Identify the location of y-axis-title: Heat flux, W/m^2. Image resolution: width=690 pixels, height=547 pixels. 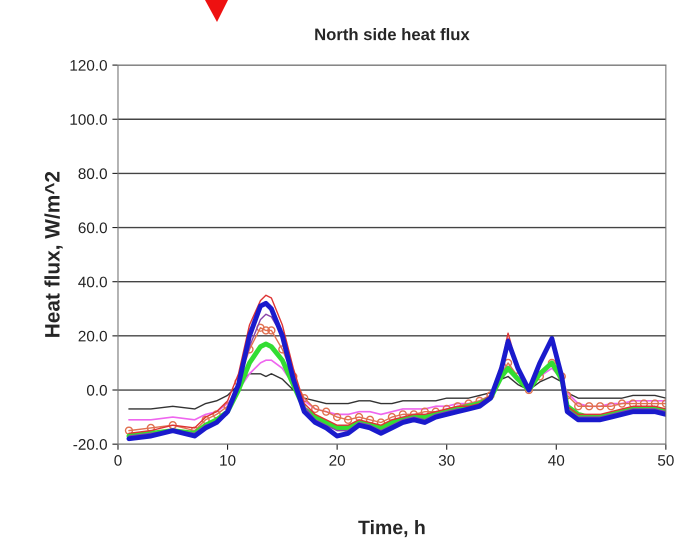
(53, 254).